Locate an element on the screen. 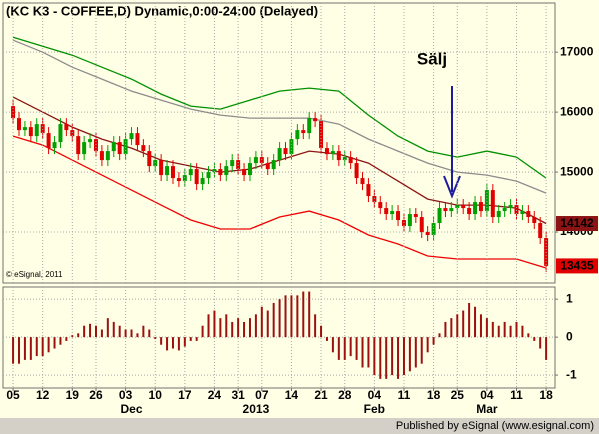 The height and width of the screenshot is (434, 599). annotation: Sälj is located at coordinates (432, 58).